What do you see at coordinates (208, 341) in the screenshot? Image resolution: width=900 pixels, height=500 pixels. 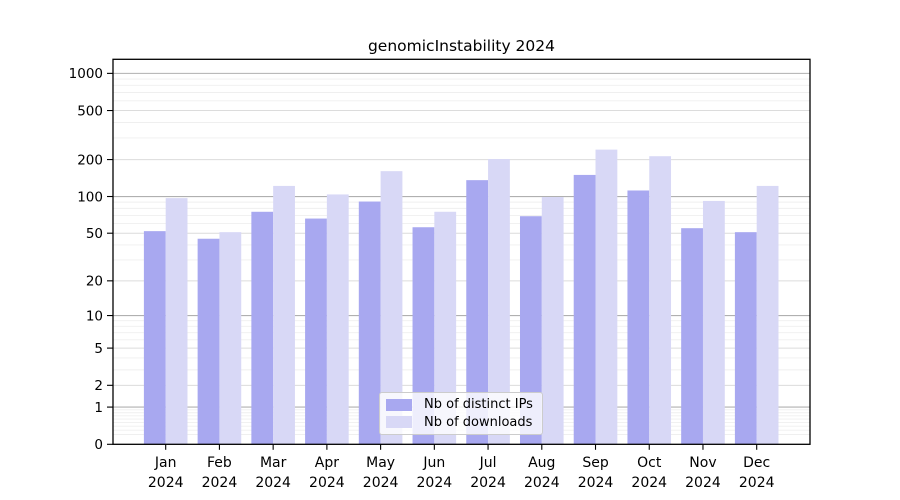 I see `bar-feb-distinct-ips` at bounding box center [208, 341].